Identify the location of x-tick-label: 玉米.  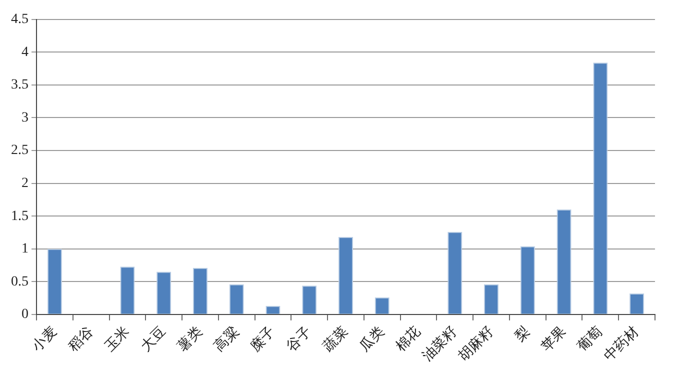
(117, 339).